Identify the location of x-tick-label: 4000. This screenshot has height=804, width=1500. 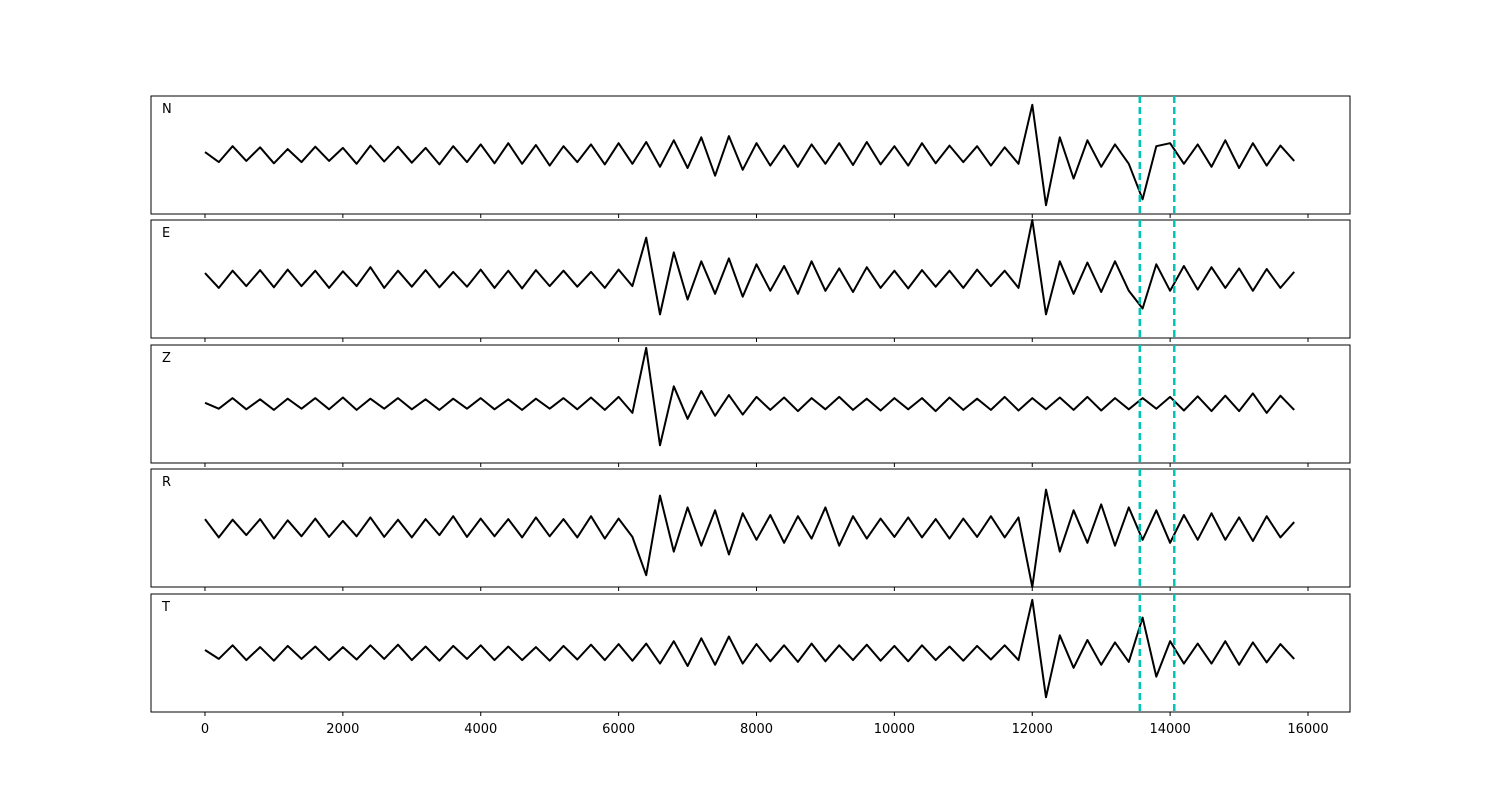
(480, 729).